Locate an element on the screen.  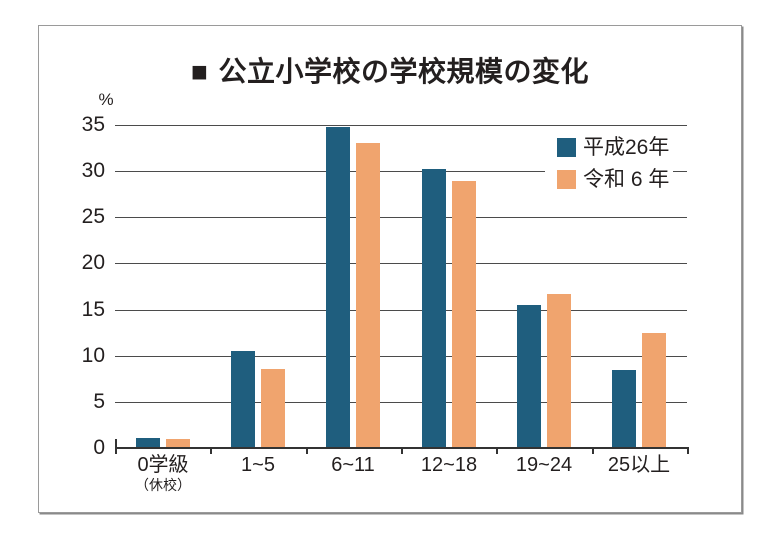
y-tick-label-20: 20 is located at coordinates (93, 262).